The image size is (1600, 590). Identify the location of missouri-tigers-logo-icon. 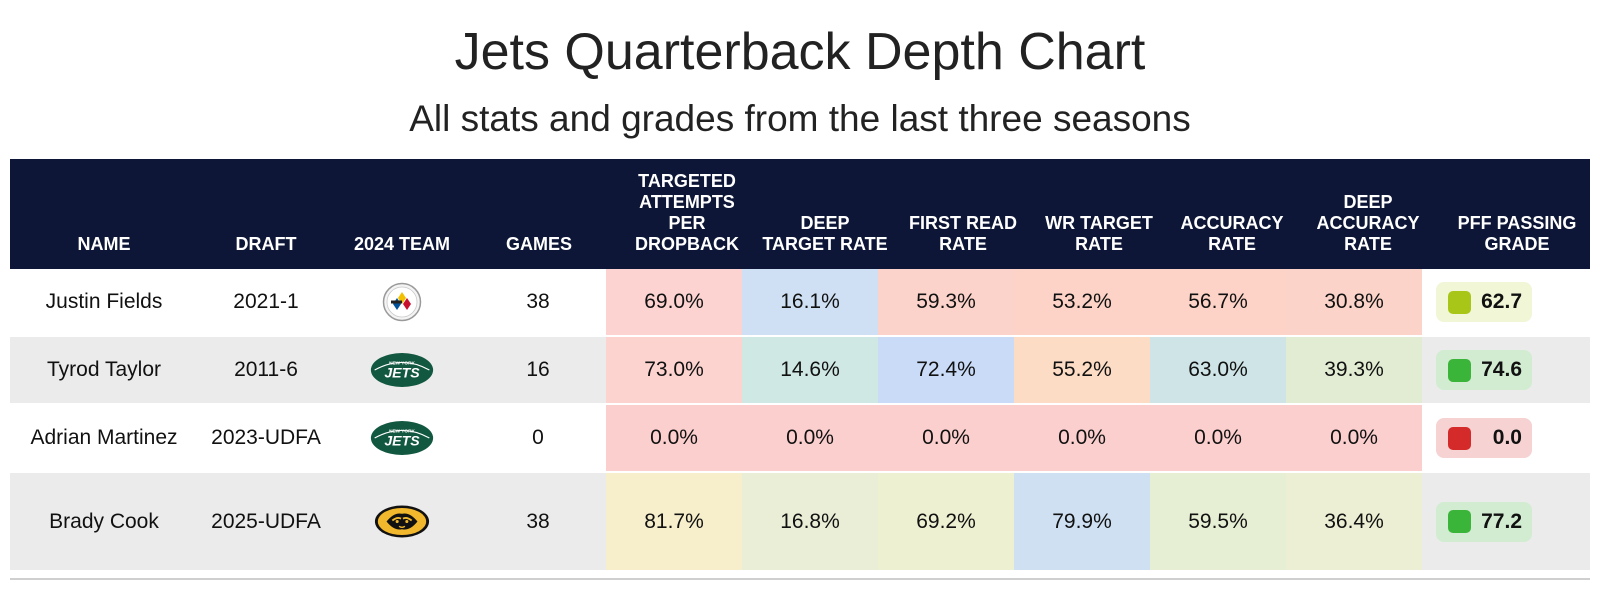
(402, 521).